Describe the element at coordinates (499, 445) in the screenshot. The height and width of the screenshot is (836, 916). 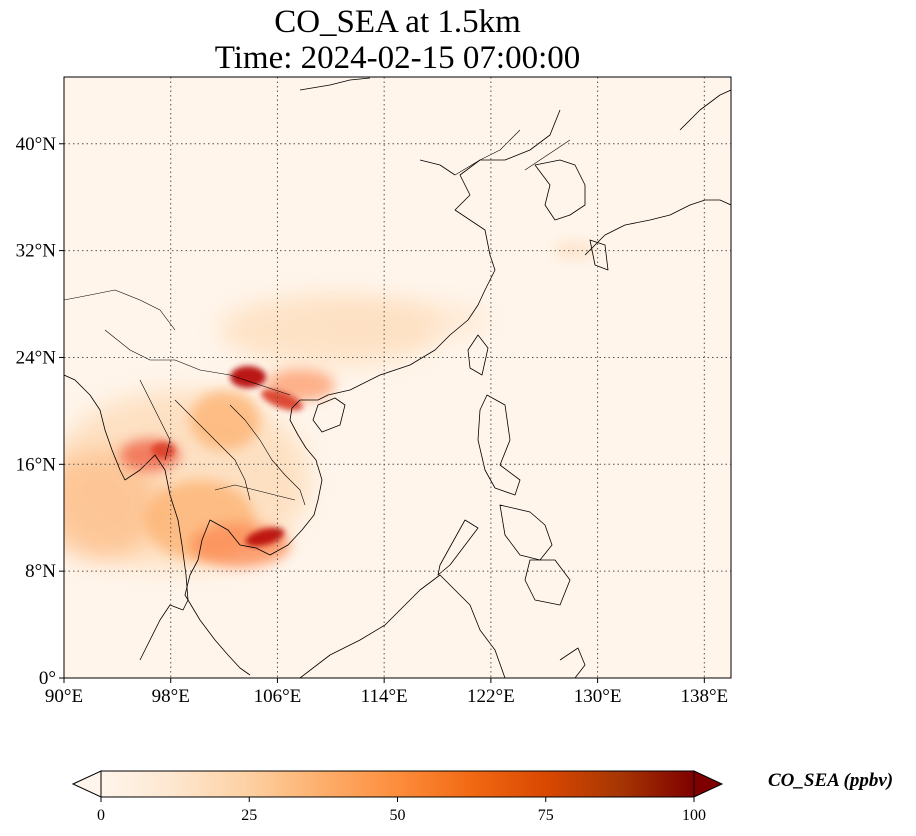
I see `coastline-luzon` at that location.